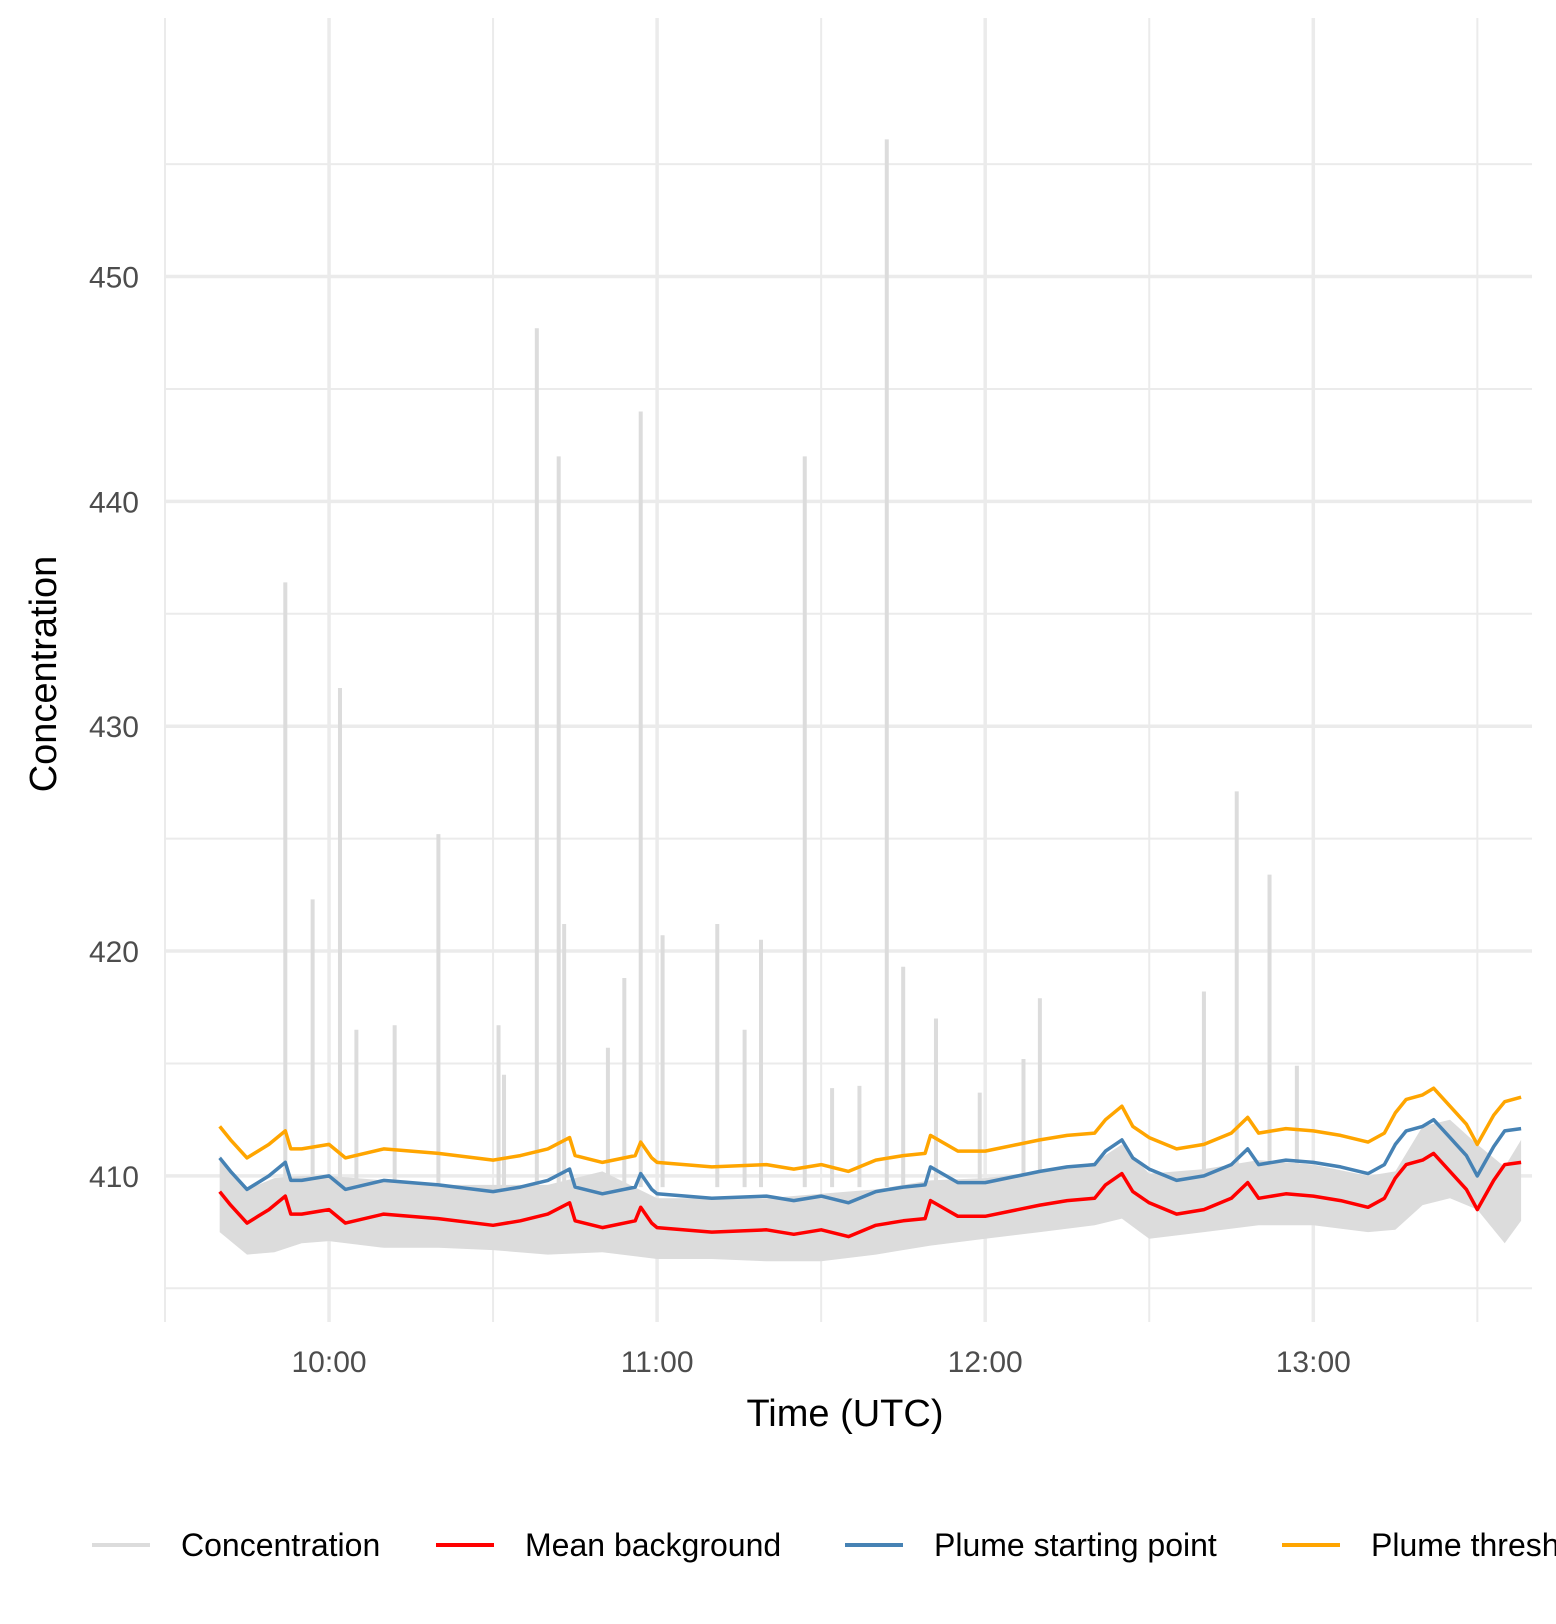 This screenshot has width=1556, height=1624. Describe the element at coordinates (1075, 1545) in the screenshot. I see `legend-label: Plume starting point` at that location.